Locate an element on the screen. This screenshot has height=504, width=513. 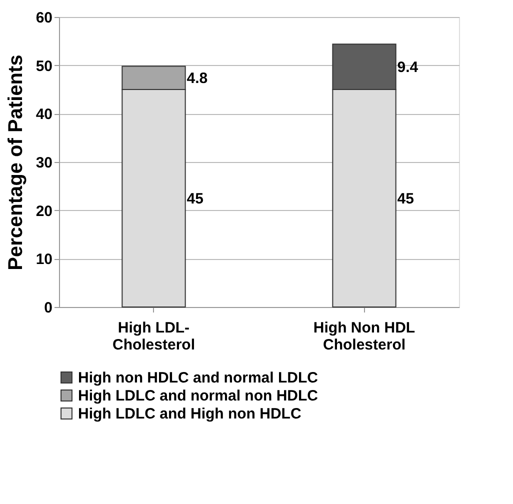
data-label: 9.4 is located at coordinates (408, 67).